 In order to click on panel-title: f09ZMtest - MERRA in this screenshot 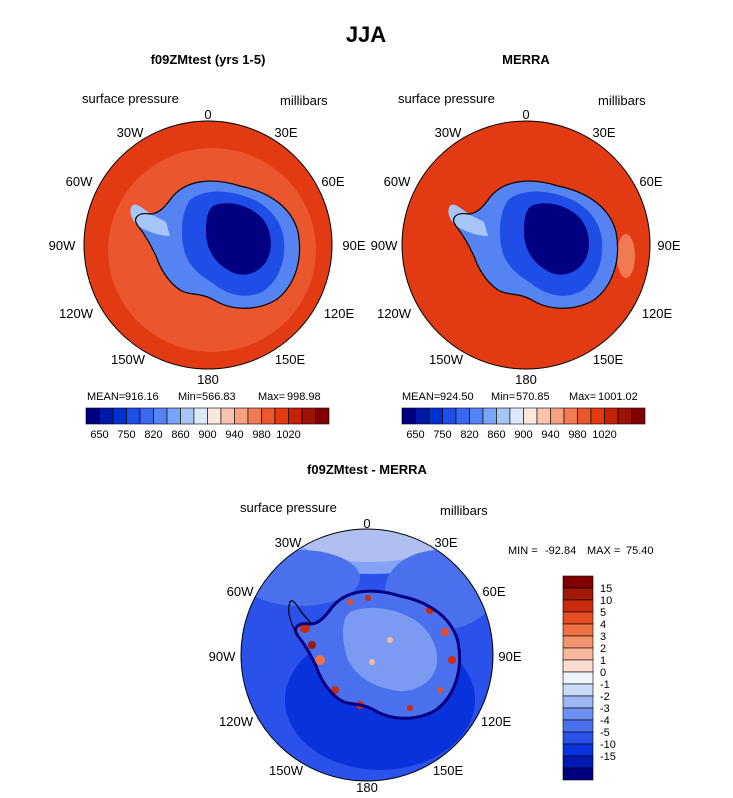, I will do `click(367, 469)`.